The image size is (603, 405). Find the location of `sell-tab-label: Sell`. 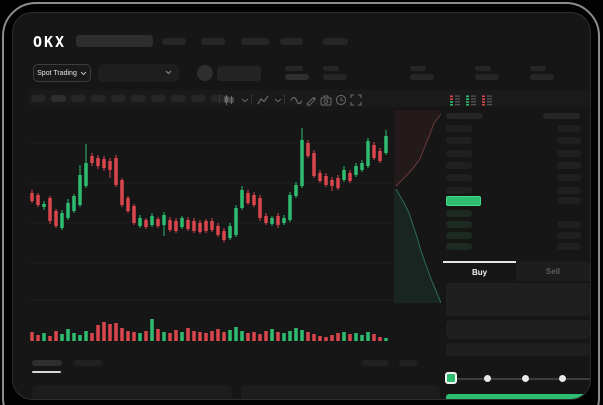

sell-tab-label: Sell is located at coordinates (553, 271).